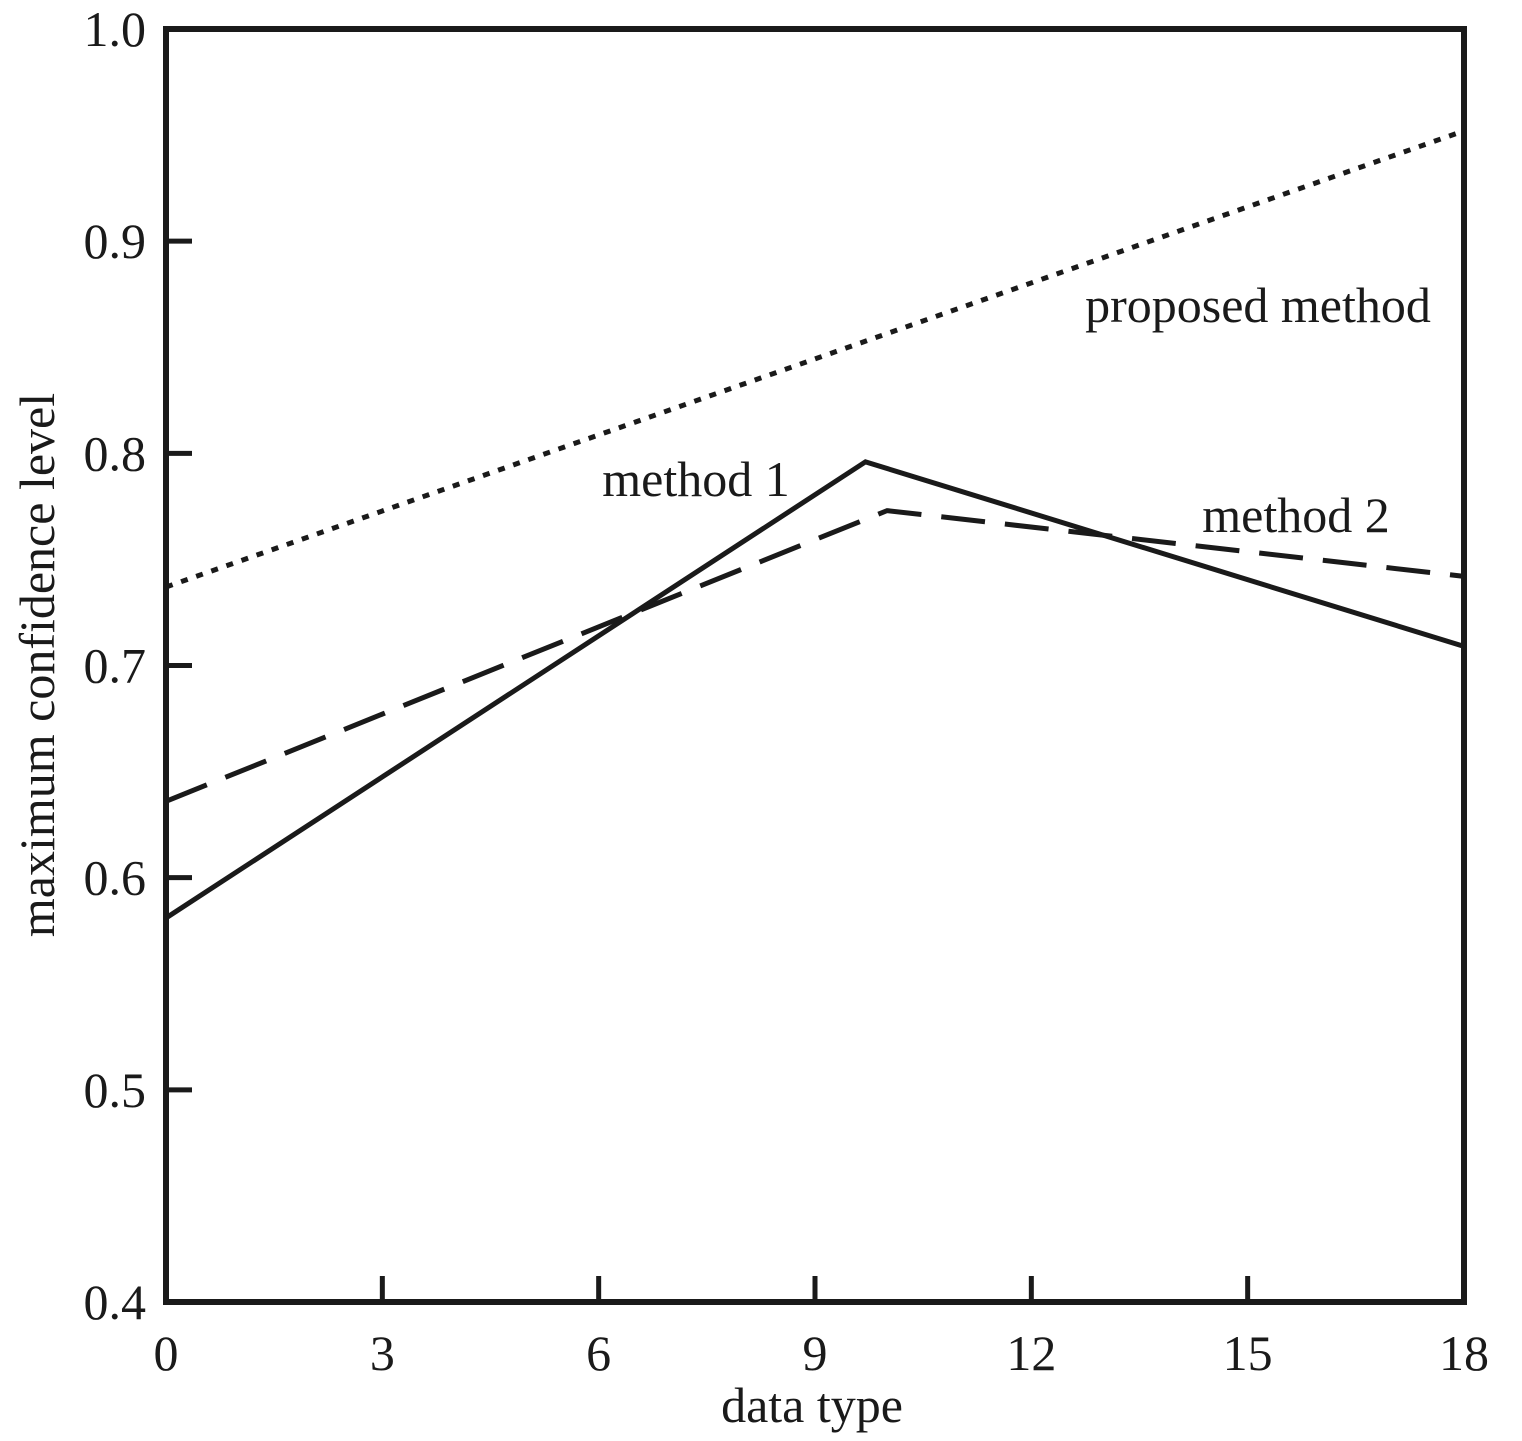 Image resolution: width=1522 pixels, height=1441 pixels. Describe the element at coordinates (1464, 1353) in the screenshot. I see `x-tick-label: 18` at that location.